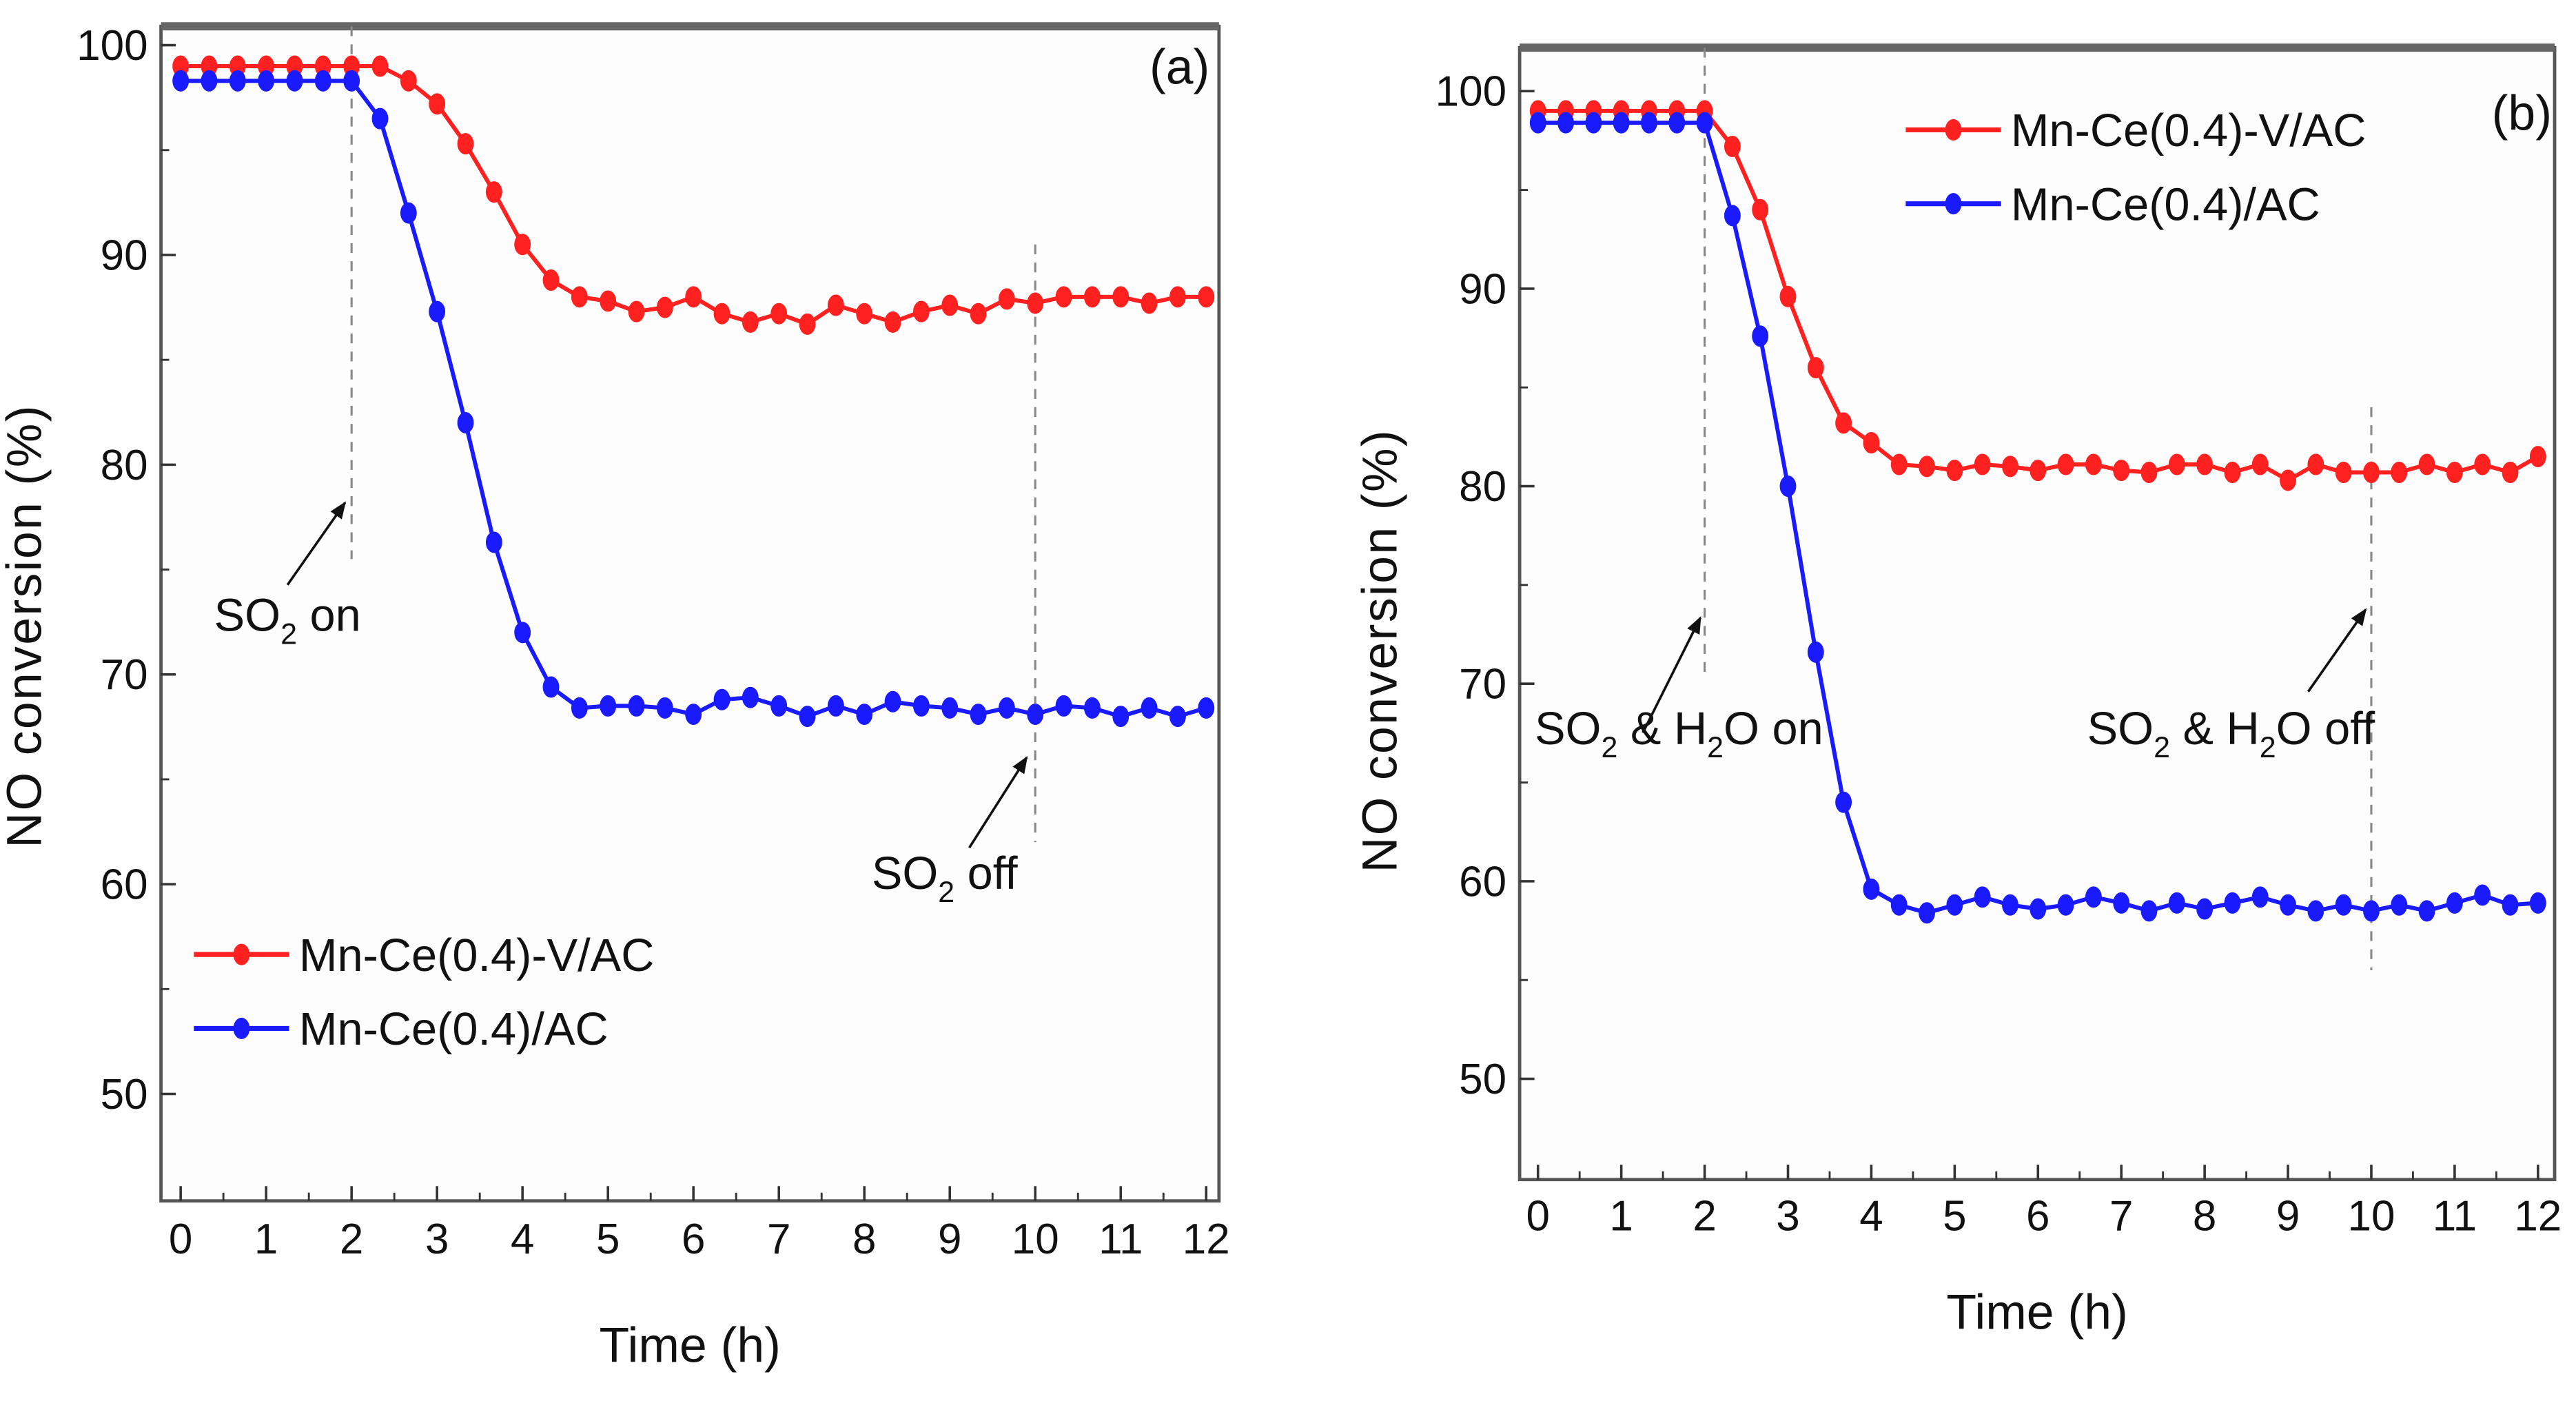 The height and width of the screenshot is (1403, 2576). I want to click on legend-label: Mn-Ce(0.4)/AC, so click(2165, 205).